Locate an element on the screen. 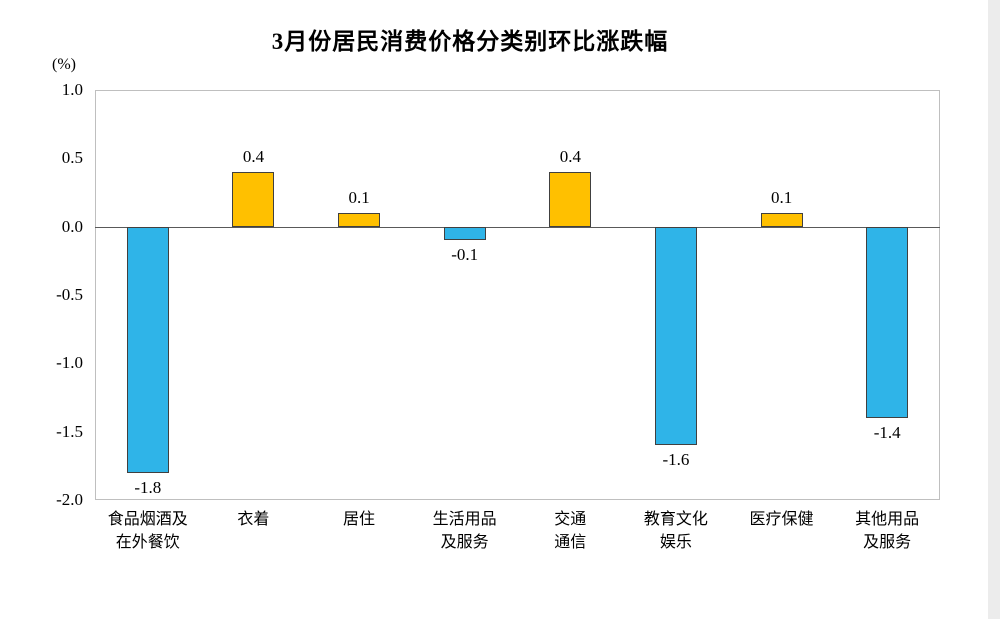  y-tick-label: 0.0 is located at coordinates (72, 226).